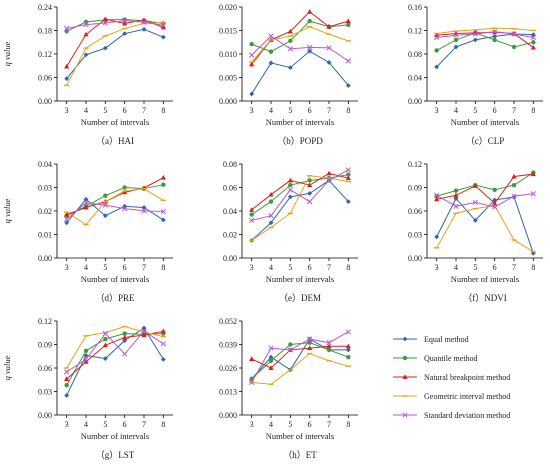 This screenshot has width=550, height=464. What do you see at coordinates (230, 164) in the screenshot?
I see `y-tick-label: 0.08` at bounding box center [230, 164].